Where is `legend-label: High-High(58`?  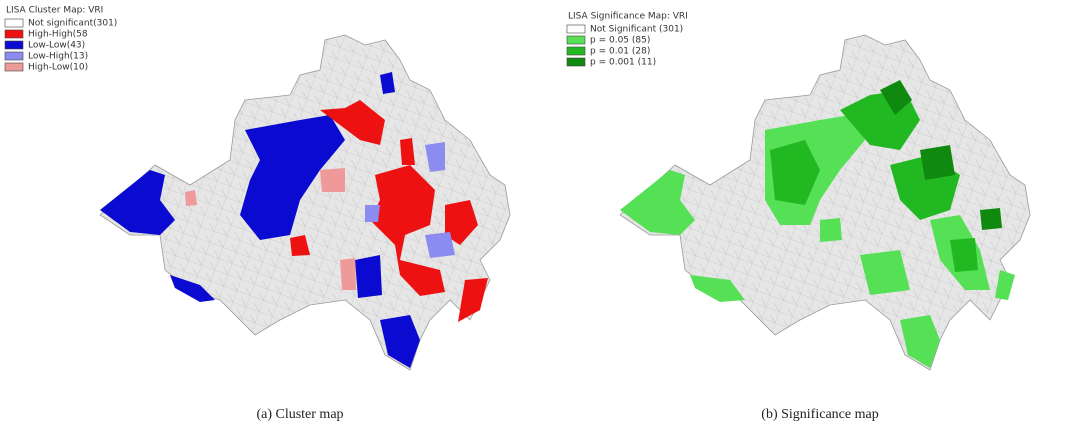
legend-label: High-High(58 is located at coordinates (58, 35).